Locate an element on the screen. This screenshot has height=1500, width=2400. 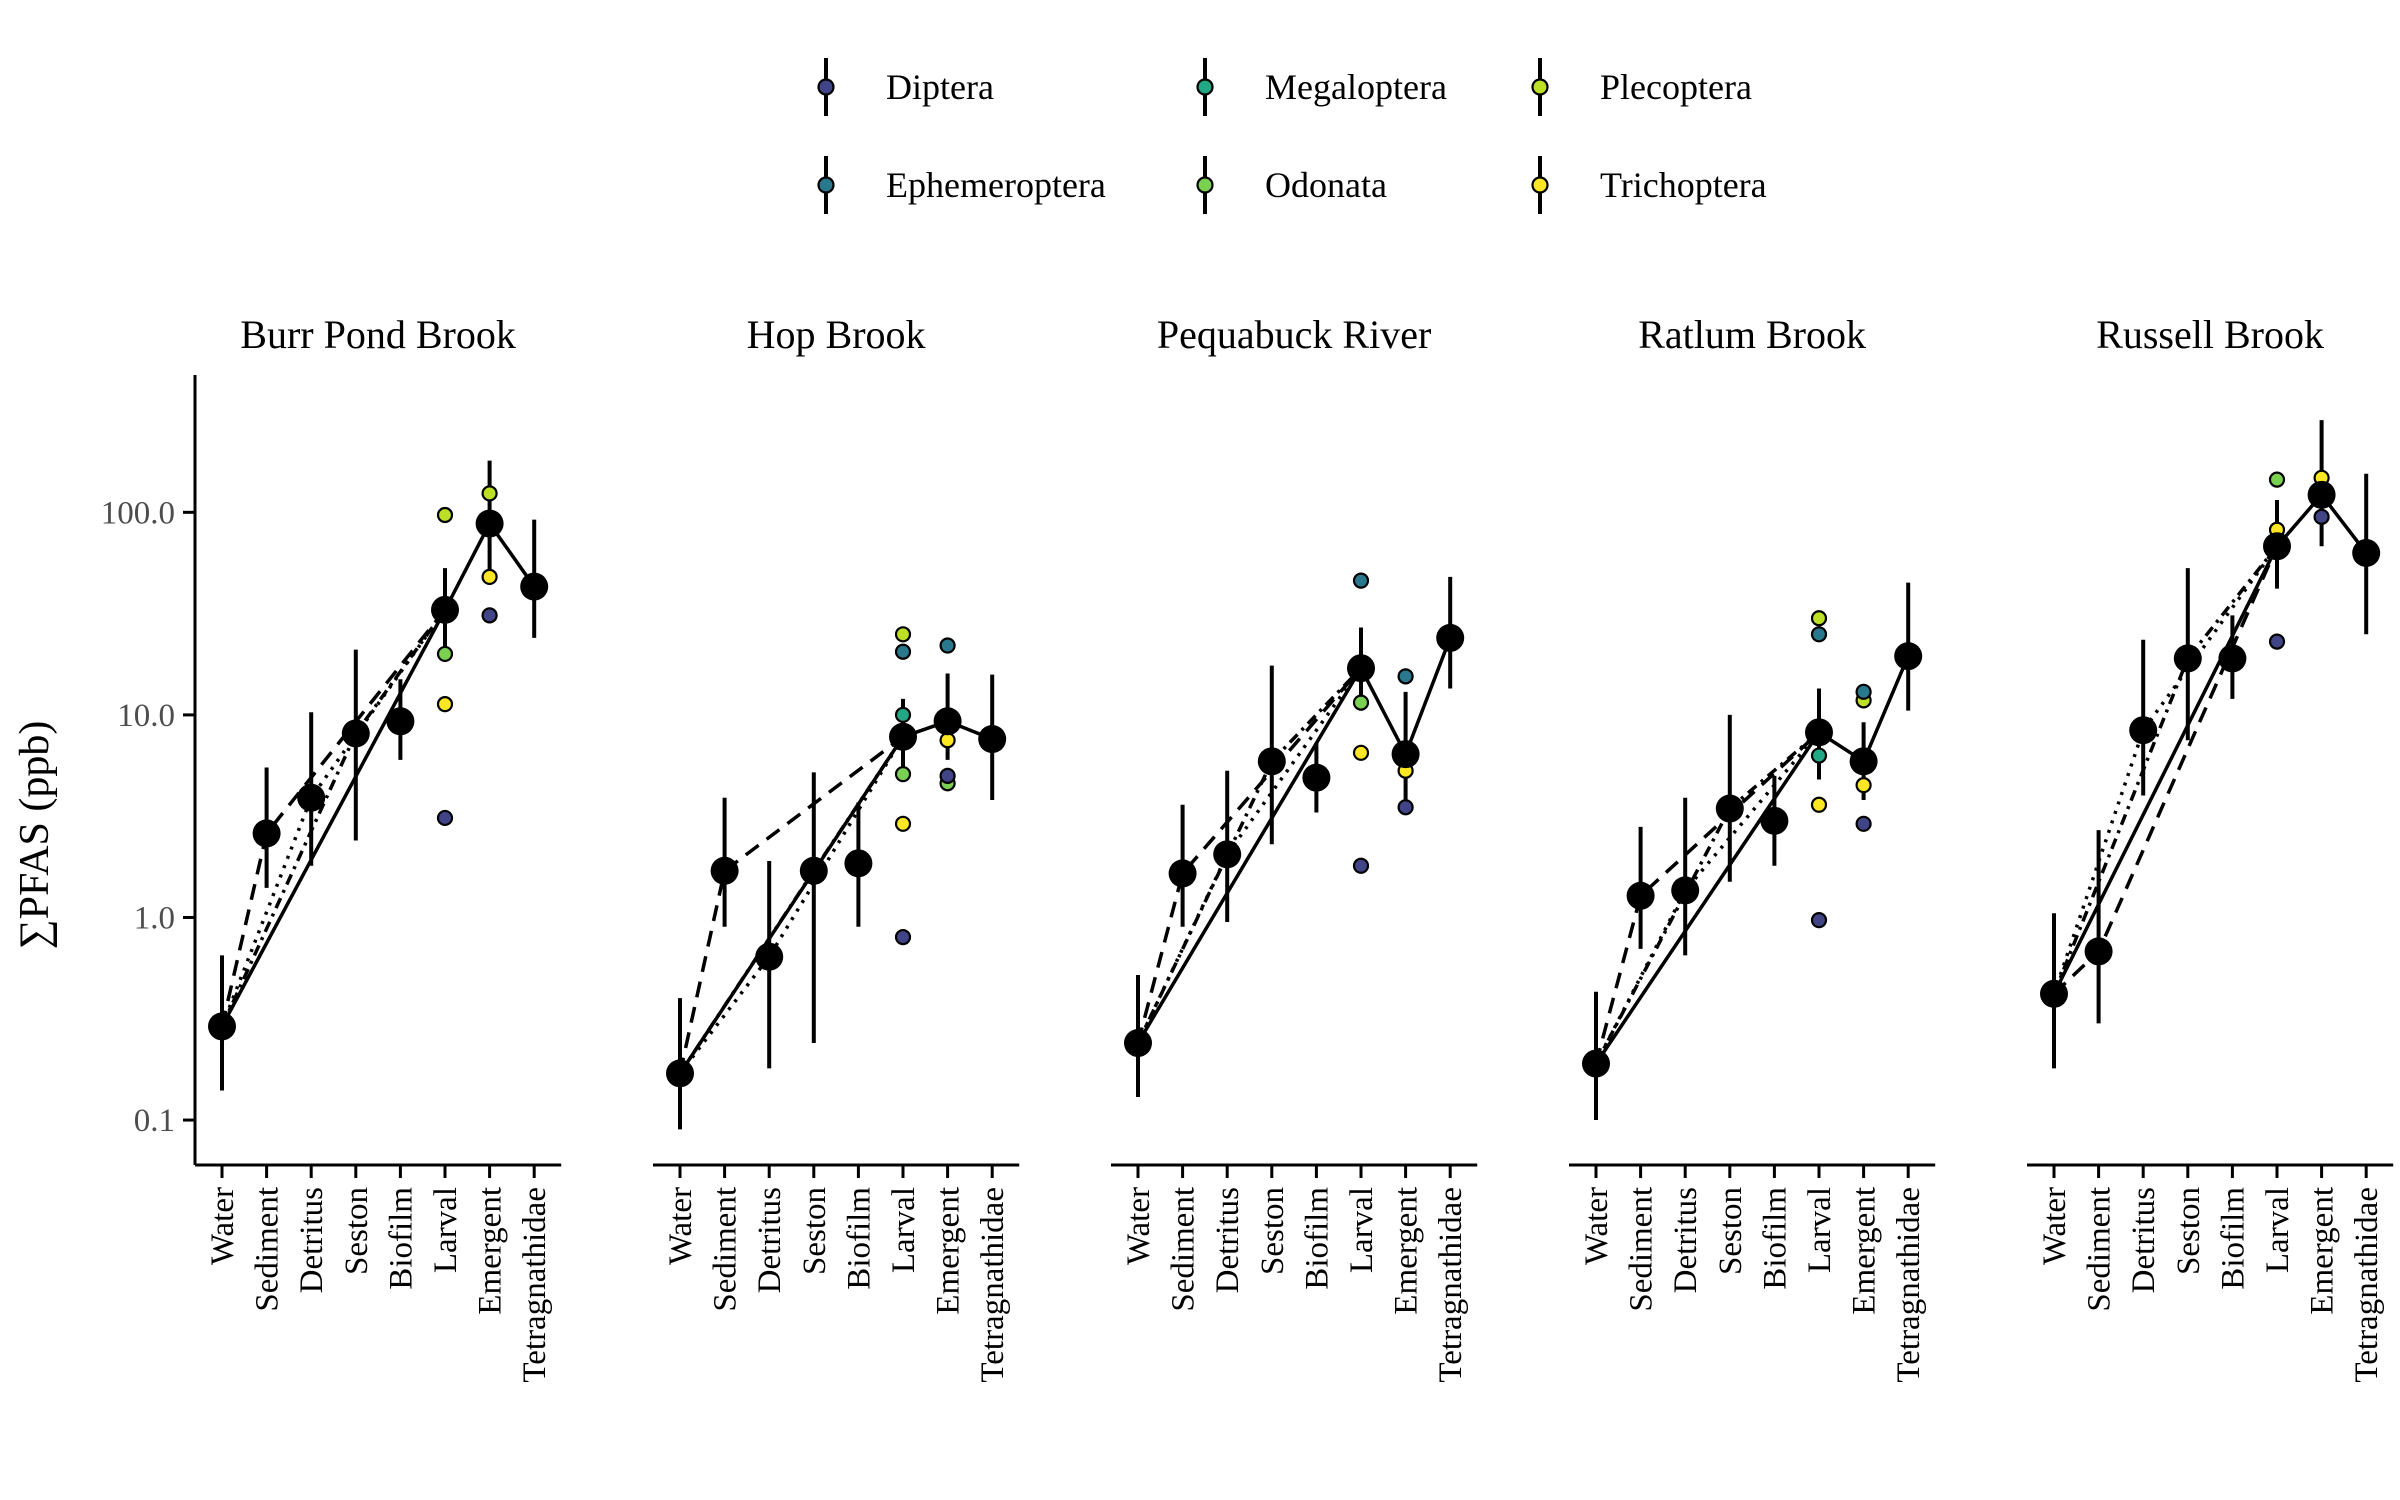
x-tick-label: Water is located at coordinates (1597, 1226).